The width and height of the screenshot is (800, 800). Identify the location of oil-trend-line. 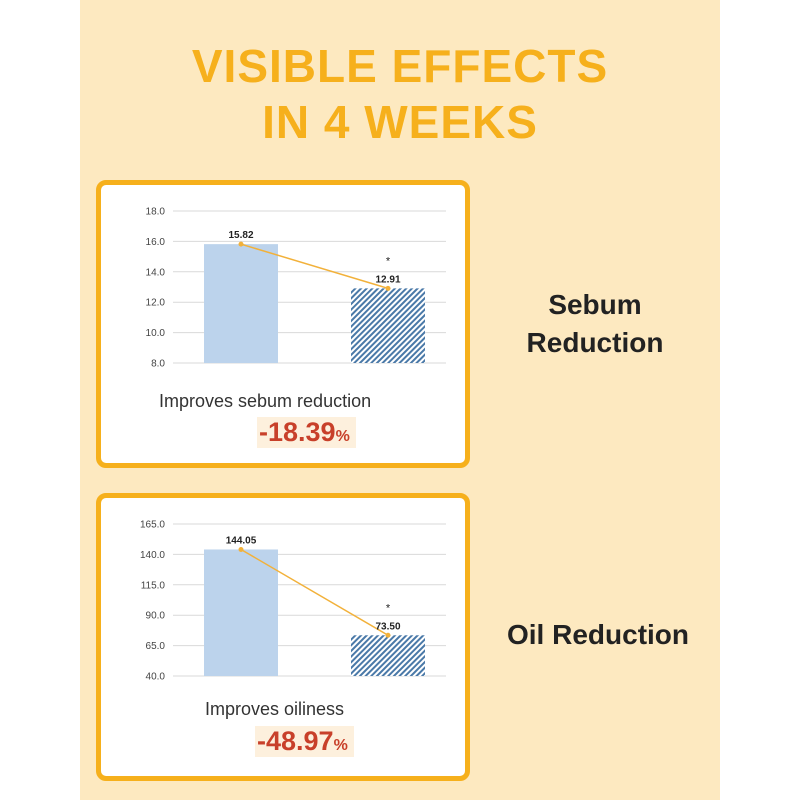
(314, 592).